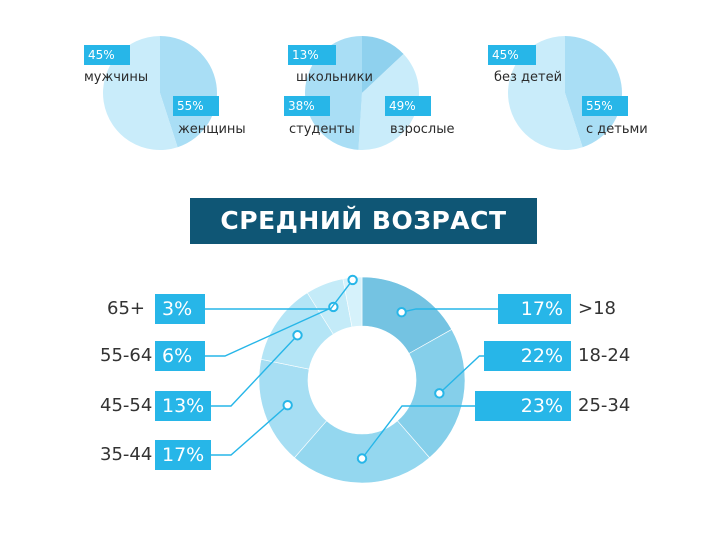 The height and width of the screenshot is (540, 720). Describe the element at coordinates (362, 380) in the screenshot. I see `donut-age` at that location.